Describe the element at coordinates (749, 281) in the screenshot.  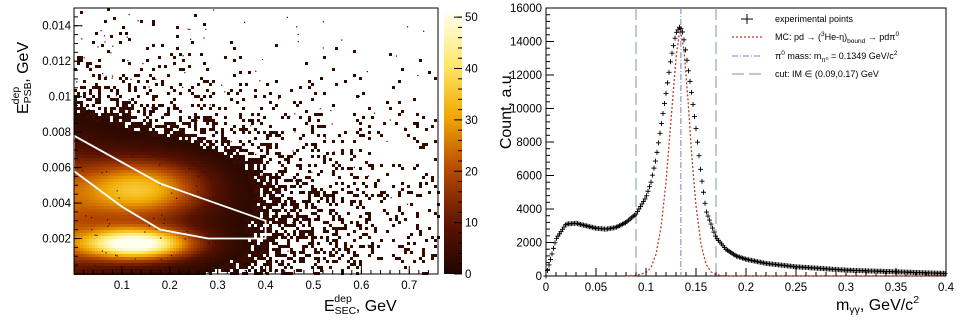
I see `spectrum-x-ticks: 0 0.05 0.1 0.15 0.2 0.25 0.3 0.35 0.4` at that location.